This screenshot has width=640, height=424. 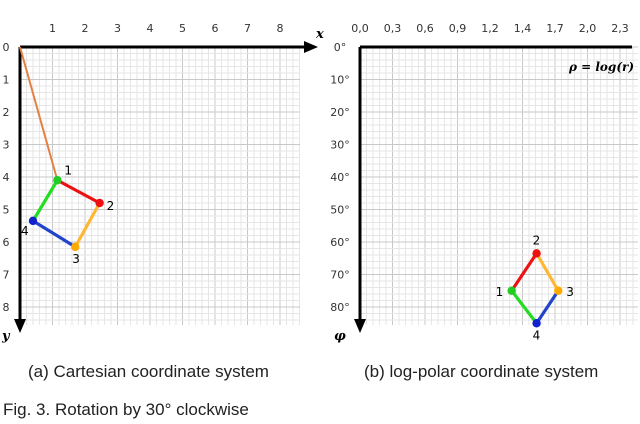 What do you see at coordinates (481, 371) in the screenshot?
I see `logpolar-caption: (b) log-polar coordinate system` at bounding box center [481, 371].